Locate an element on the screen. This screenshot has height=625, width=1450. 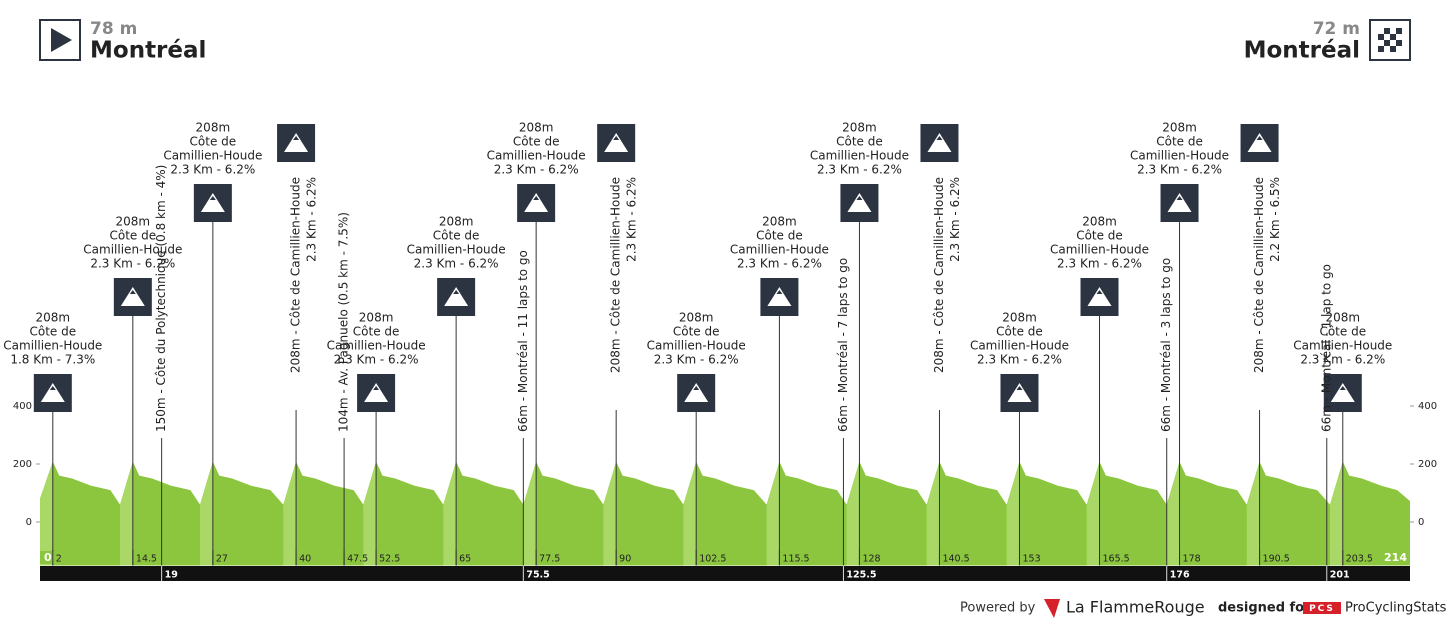
site-name: ProCyclingStats is located at coordinates (1396, 608).